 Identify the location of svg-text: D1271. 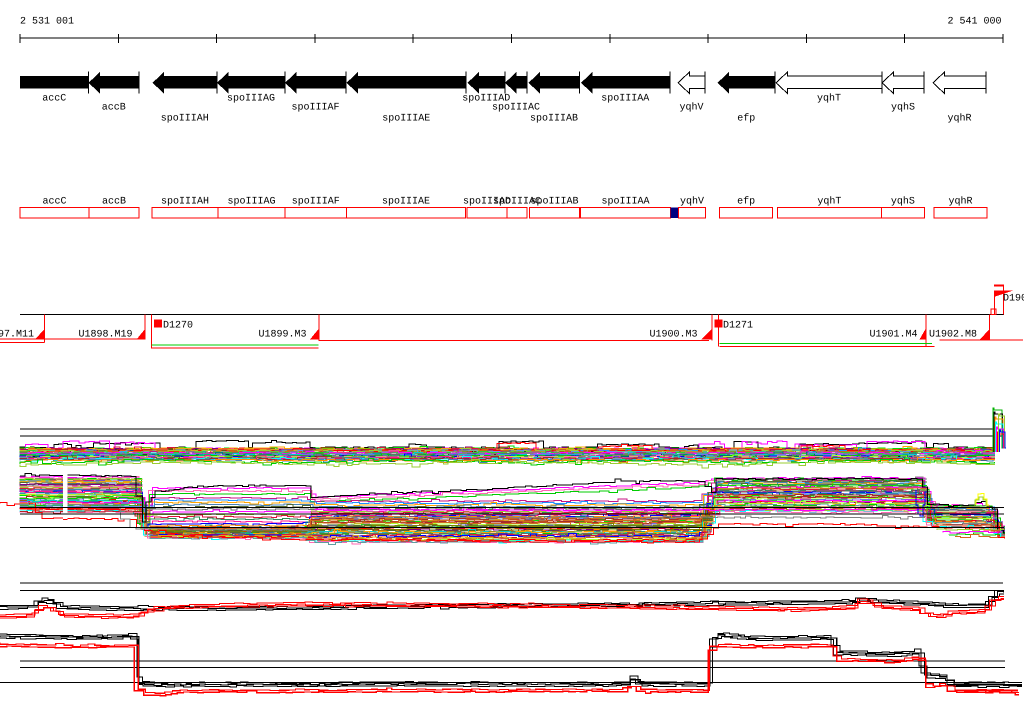
(738, 326).